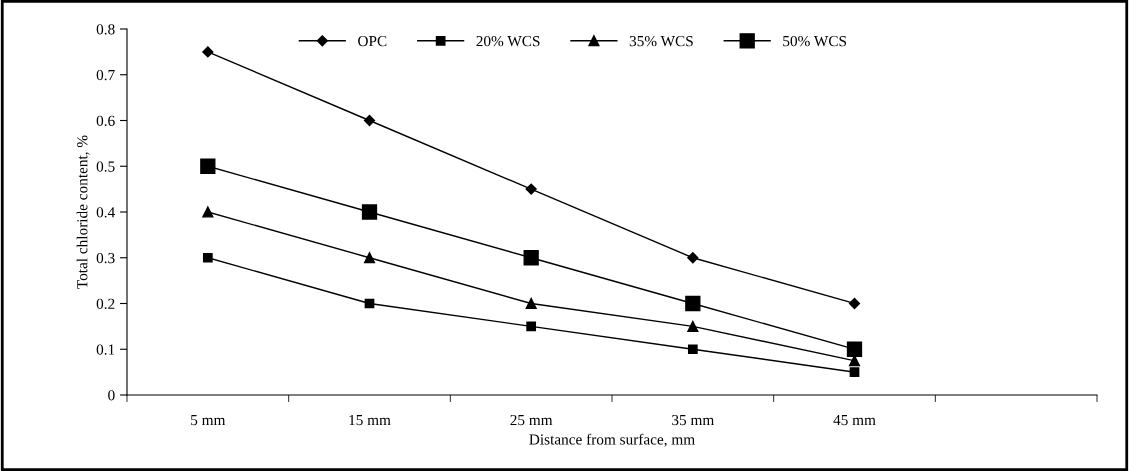 Image resolution: width=1129 pixels, height=471 pixels. Describe the element at coordinates (372, 41) in the screenshot. I see `legend-label: OPC` at that location.